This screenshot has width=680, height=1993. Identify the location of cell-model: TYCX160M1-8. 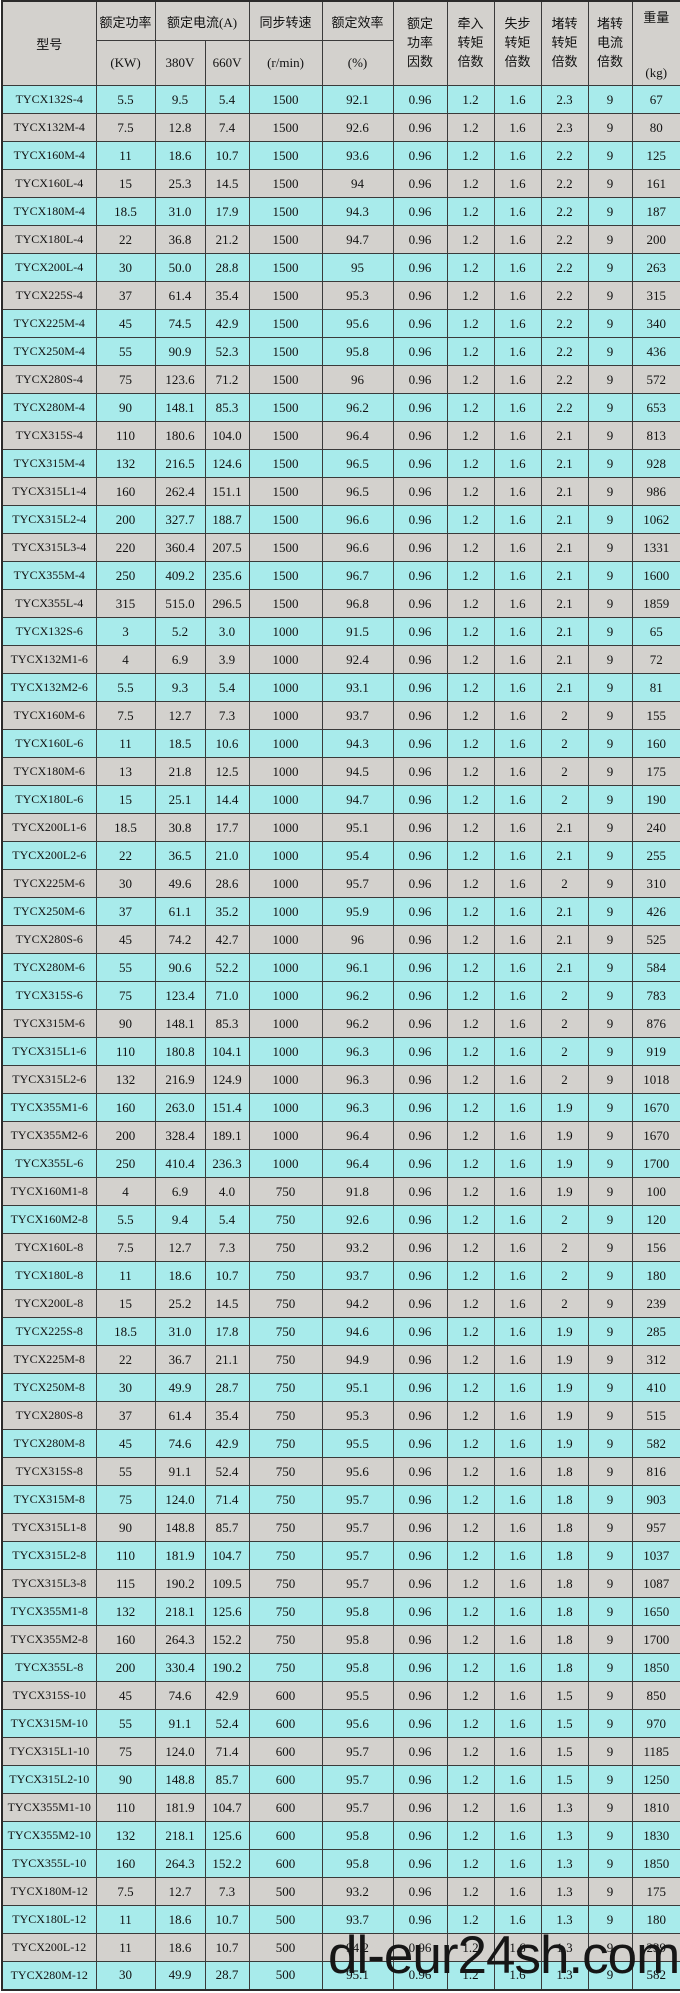
(49, 1191).